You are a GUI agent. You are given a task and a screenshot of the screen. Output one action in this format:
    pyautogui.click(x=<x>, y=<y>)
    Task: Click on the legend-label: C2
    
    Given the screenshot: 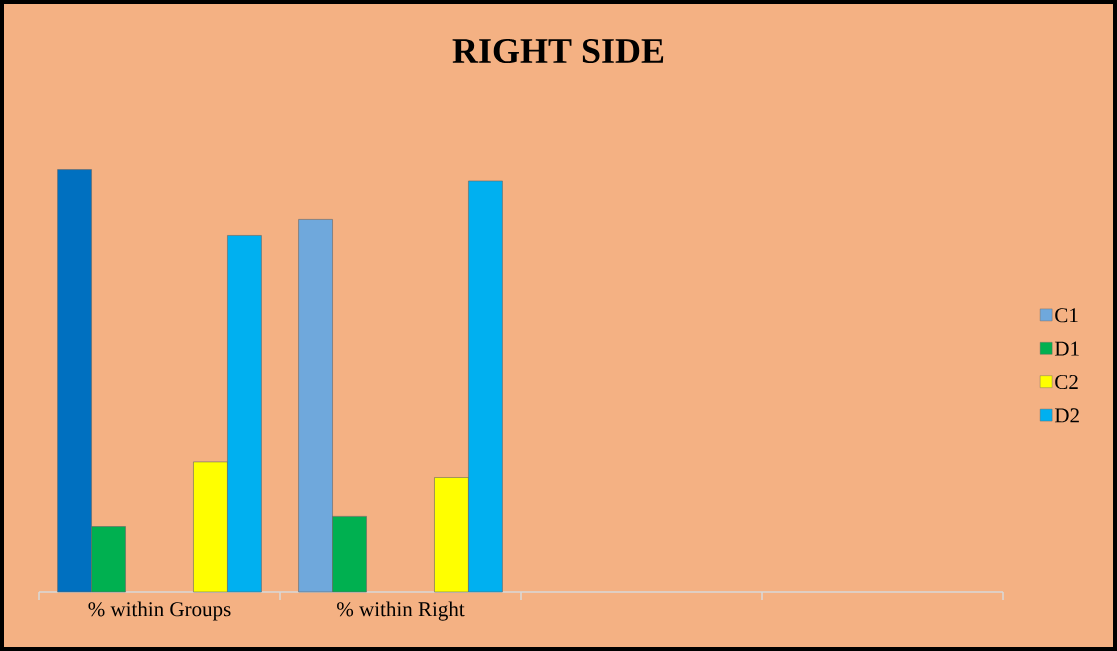 What is the action you would take?
    pyautogui.click(x=1066, y=382)
    